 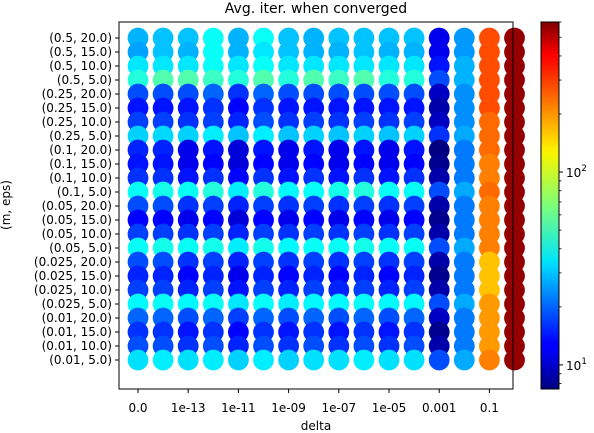 I want to click on colorbar-tick-label: 10¹, so click(x=576, y=365).